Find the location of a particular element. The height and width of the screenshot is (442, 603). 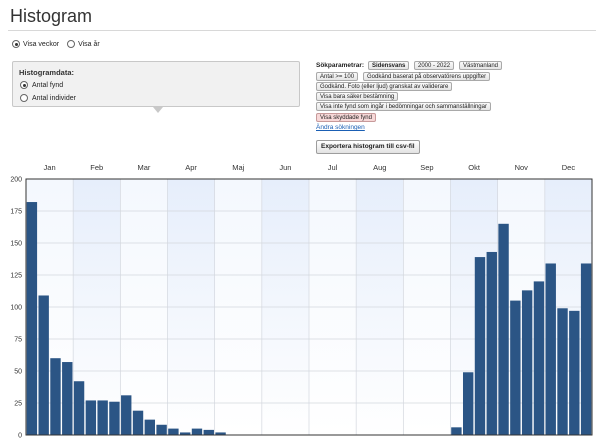

view-weeks-option: Visa veckor is located at coordinates (35, 44).